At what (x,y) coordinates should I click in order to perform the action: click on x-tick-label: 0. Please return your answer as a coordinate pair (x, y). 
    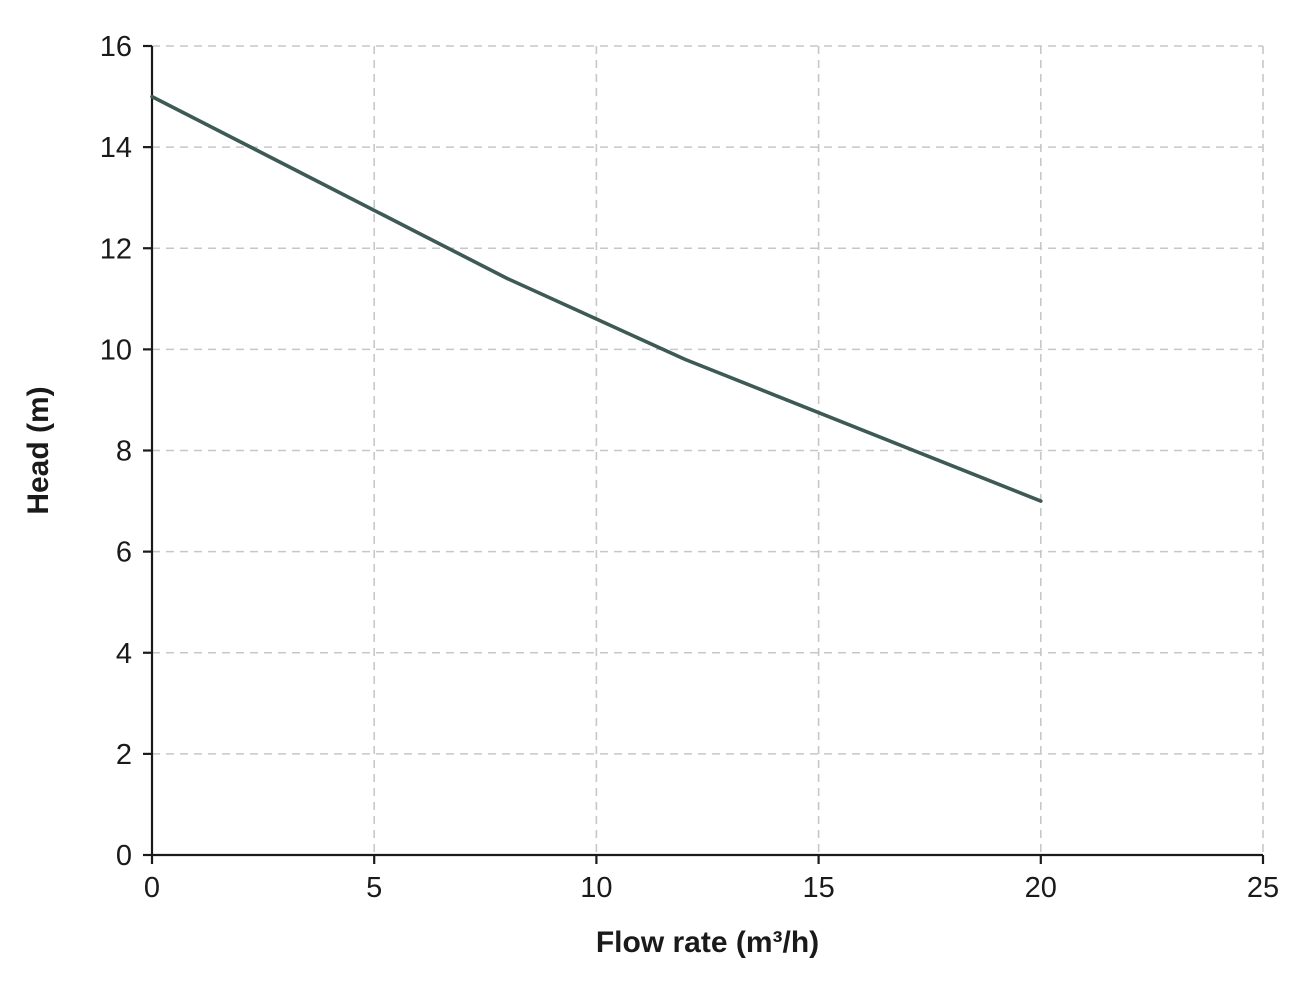
    Looking at the image, I should click on (152, 888).